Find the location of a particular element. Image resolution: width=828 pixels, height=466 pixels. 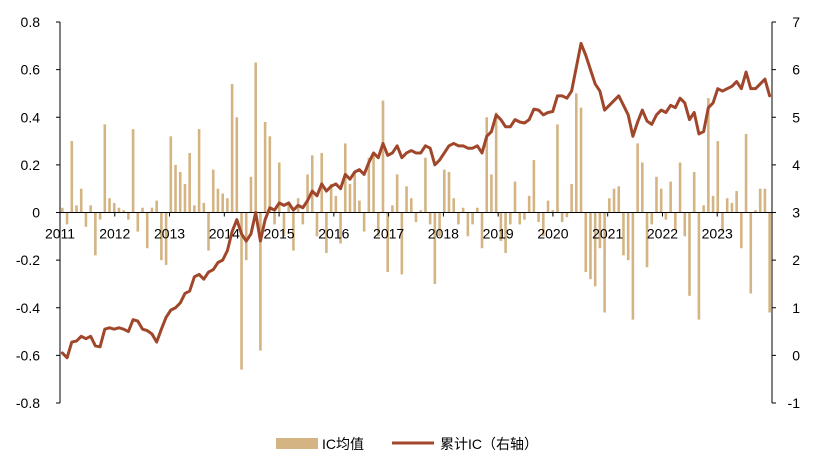

x-year-label: 2022 is located at coordinates (662, 234).